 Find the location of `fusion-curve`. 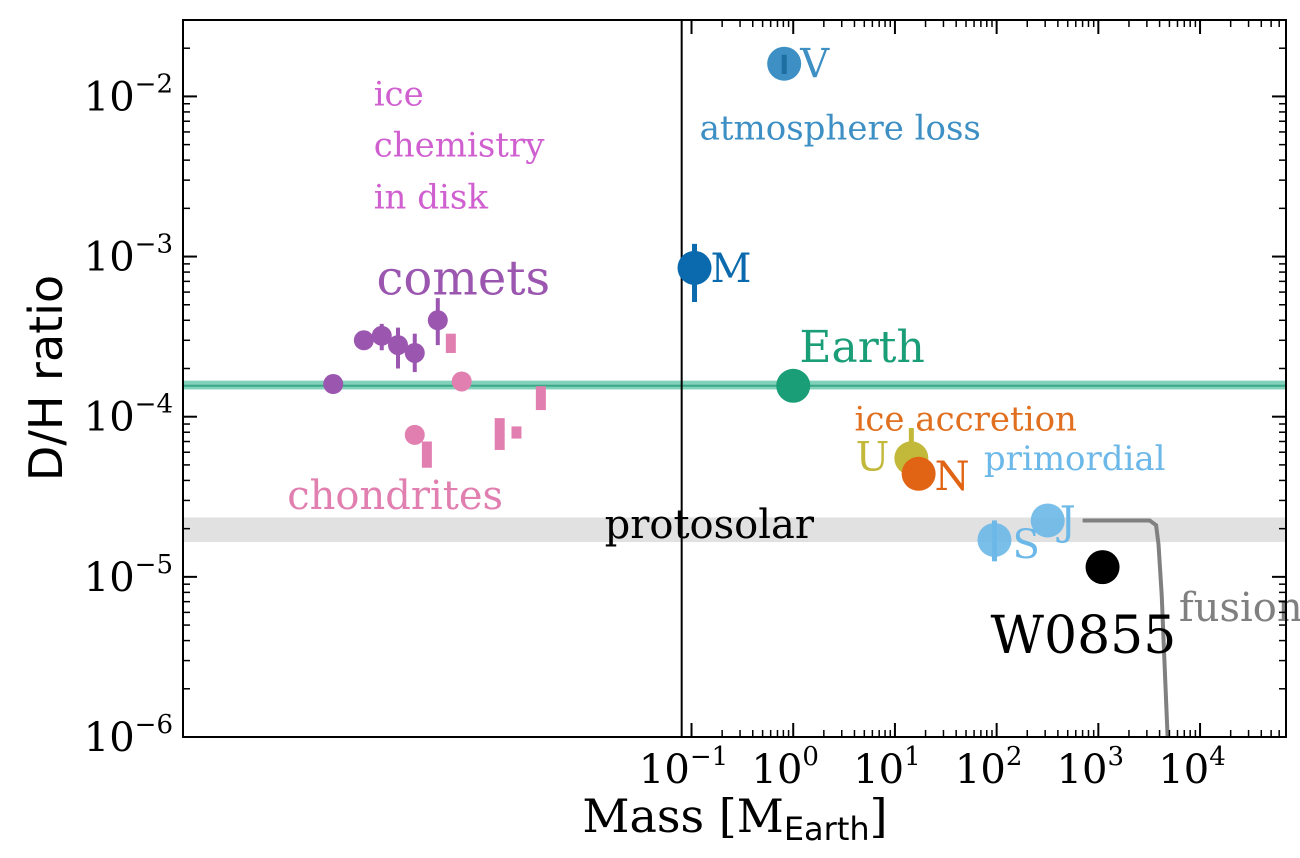

fusion-curve is located at coordinates (1126, 628).